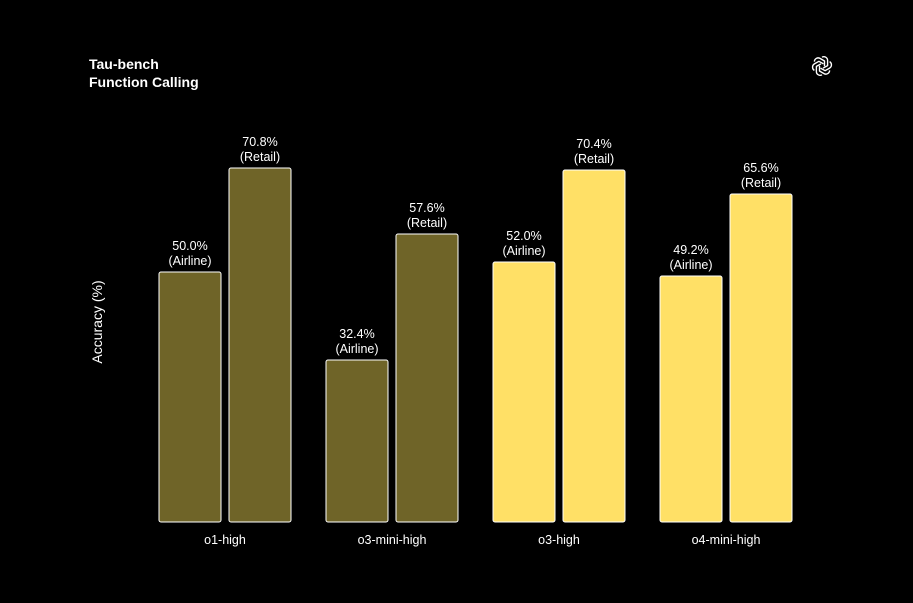  What do you see at coordinates (726, 540) in the screenshot?
I see `x-tick-label: o4-mini-high` at bounding box center [726, 540].